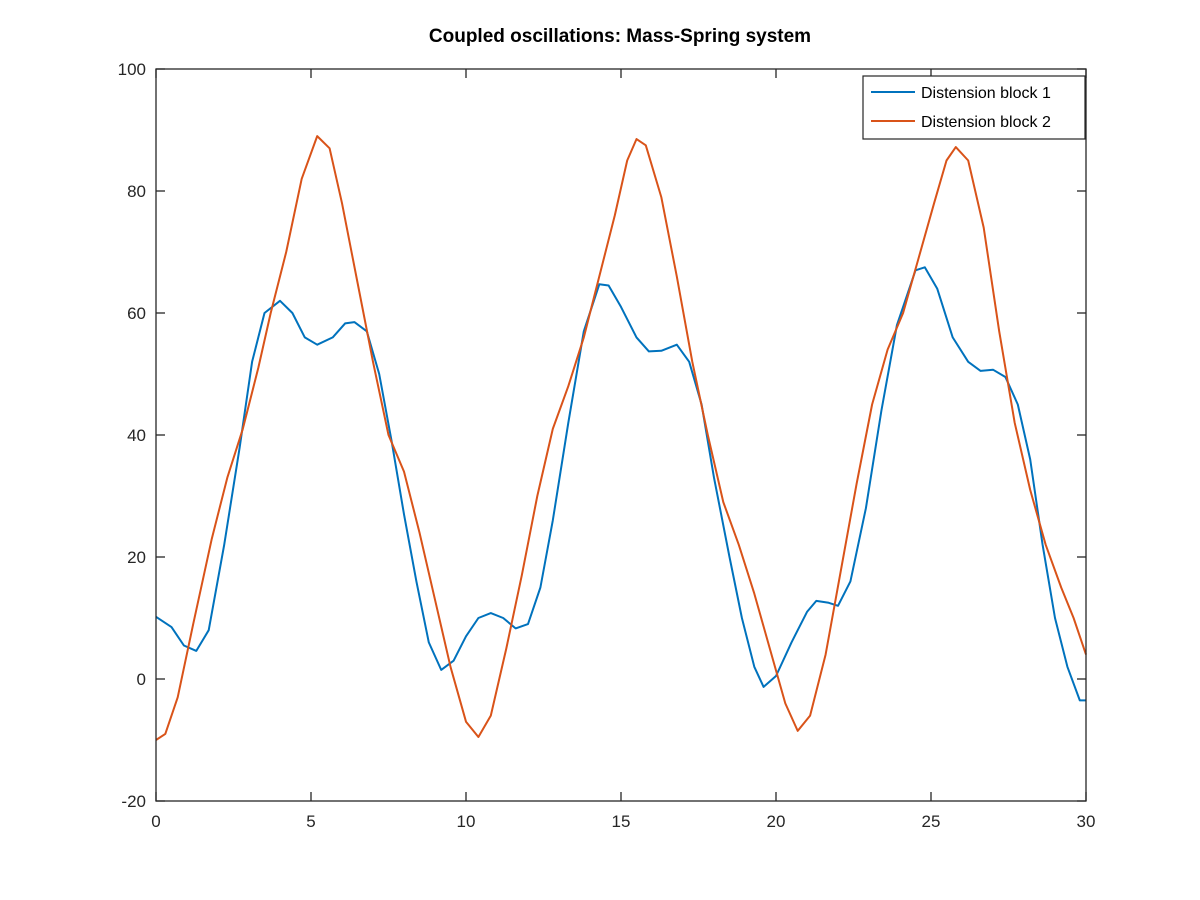 The image size is (1200, 900). Describe the element at coordinates (155, 821) in the screenshot. I see `x-tick-label: 0` at that location.